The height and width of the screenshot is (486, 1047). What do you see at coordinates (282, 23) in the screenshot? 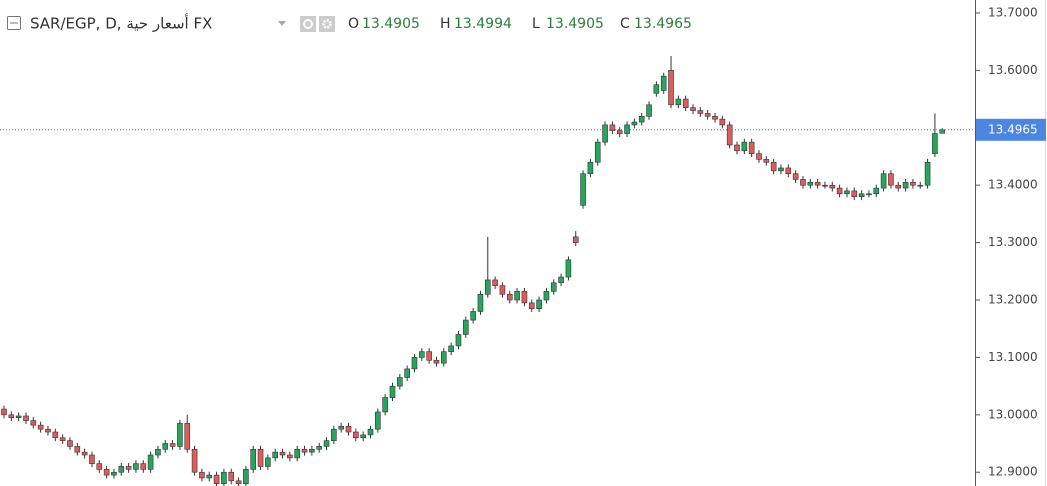
I see `dropdown-arrow` at bounding box center [282, 23].